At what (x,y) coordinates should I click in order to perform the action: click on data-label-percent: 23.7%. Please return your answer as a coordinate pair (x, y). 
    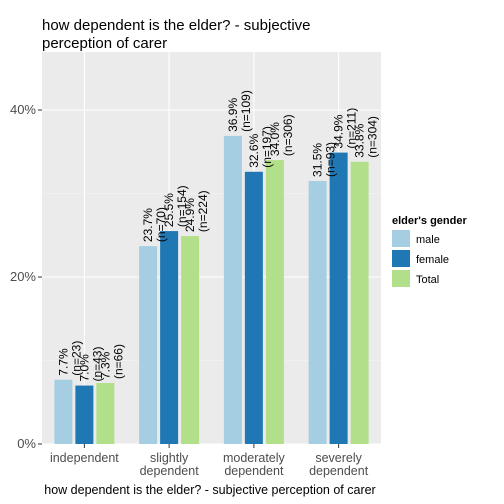
    Looking at the image, I should click on (148, 225).